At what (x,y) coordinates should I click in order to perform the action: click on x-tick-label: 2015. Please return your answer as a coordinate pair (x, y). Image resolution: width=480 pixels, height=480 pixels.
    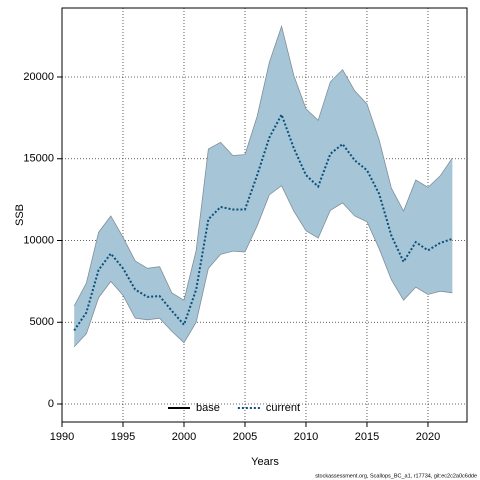
    Looking at the image, I should click on (367, 437).